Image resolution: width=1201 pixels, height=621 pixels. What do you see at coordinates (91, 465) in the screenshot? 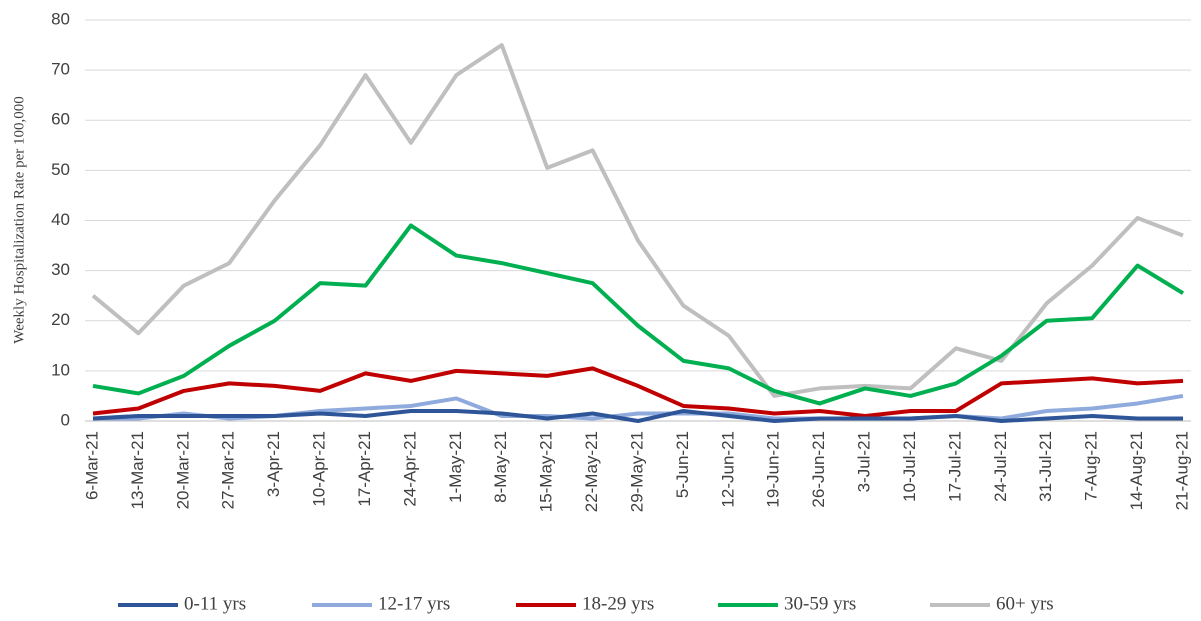
I see `x-tick-label: 6-Mar-21` at bounding box center [91, 465].